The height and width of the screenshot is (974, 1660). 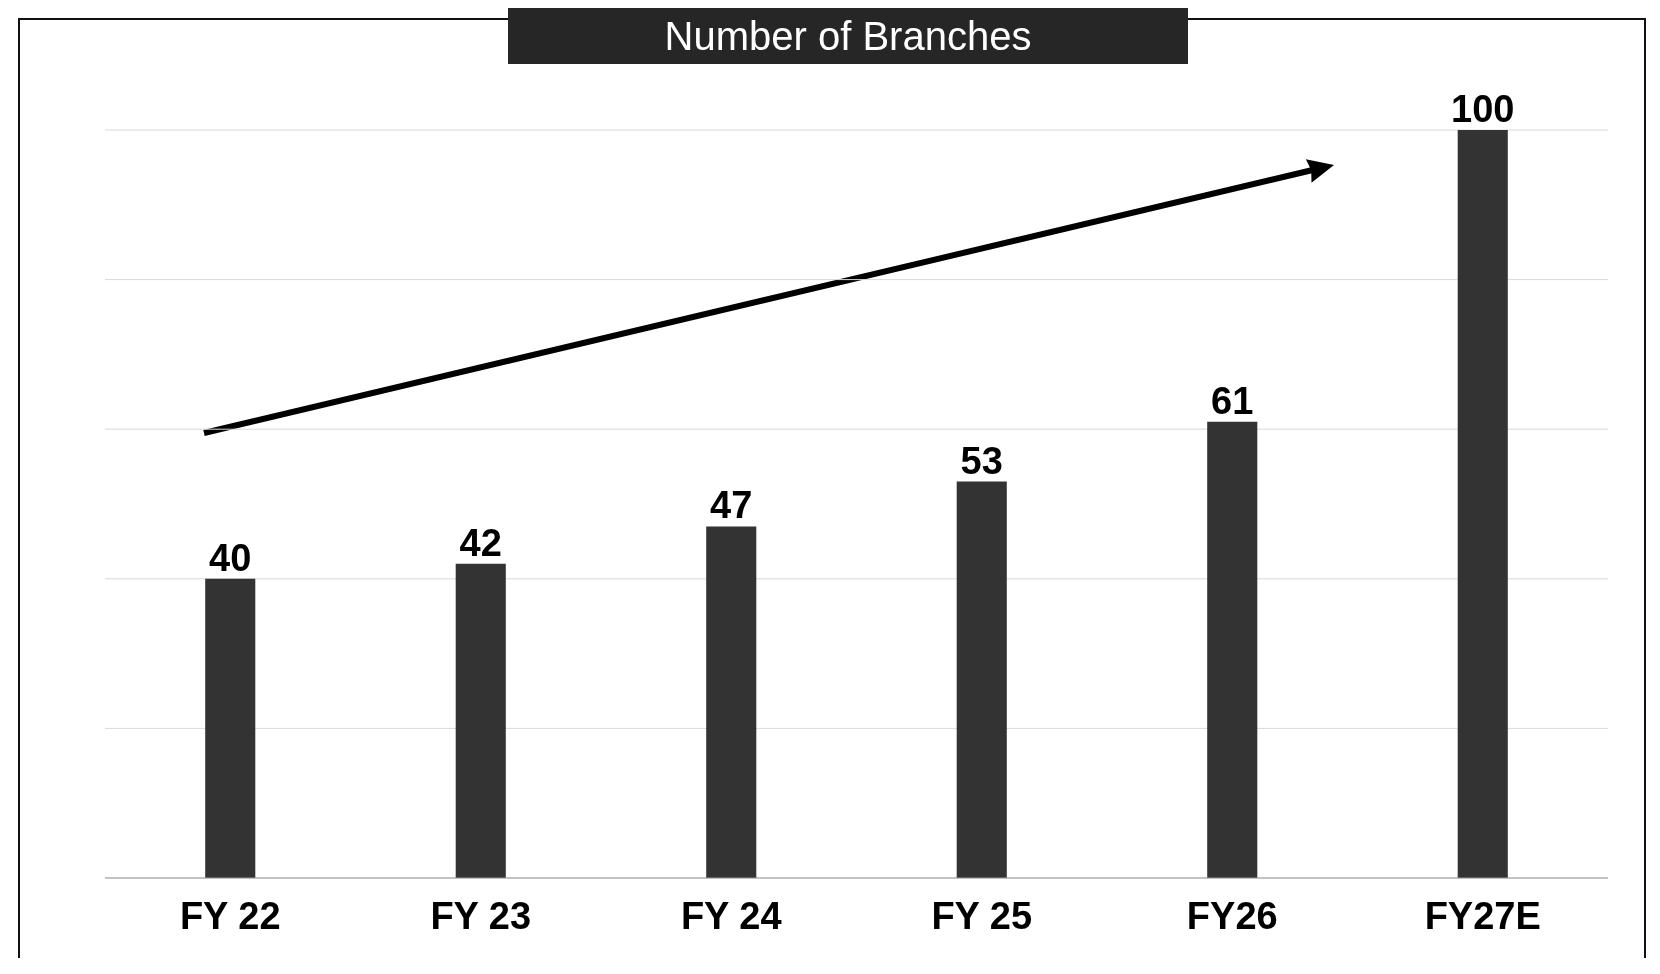 What do you see at coordinates (1232, 915) in the screenshot?
I see `x-tick-label: FY26` at bounding box center [1232, 915].